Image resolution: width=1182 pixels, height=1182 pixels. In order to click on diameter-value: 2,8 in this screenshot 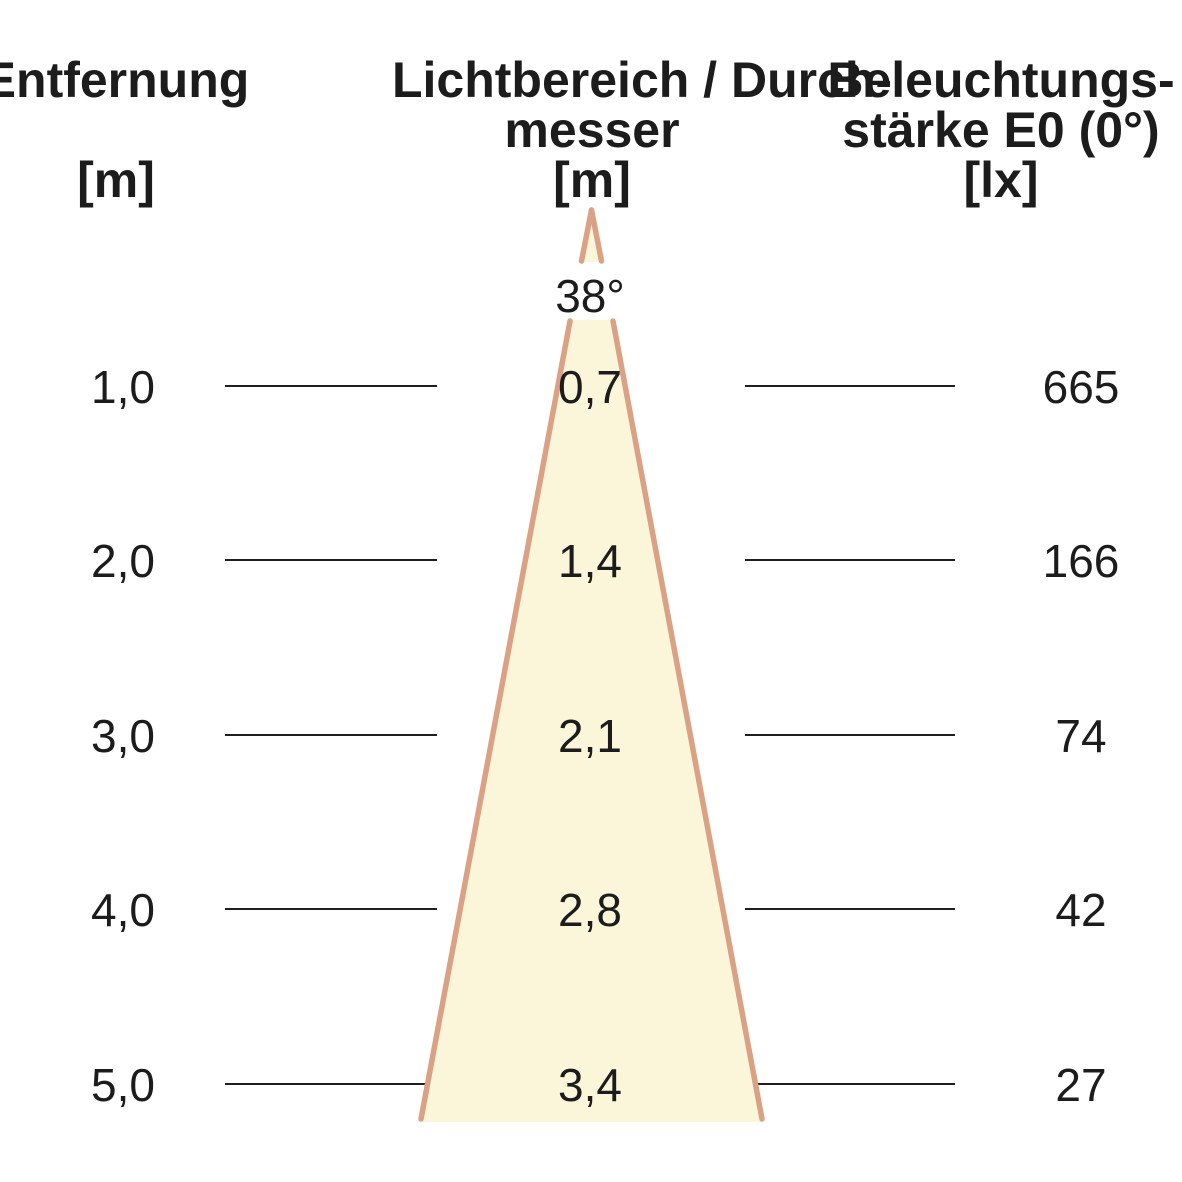, I will do `click(590, 910)`.